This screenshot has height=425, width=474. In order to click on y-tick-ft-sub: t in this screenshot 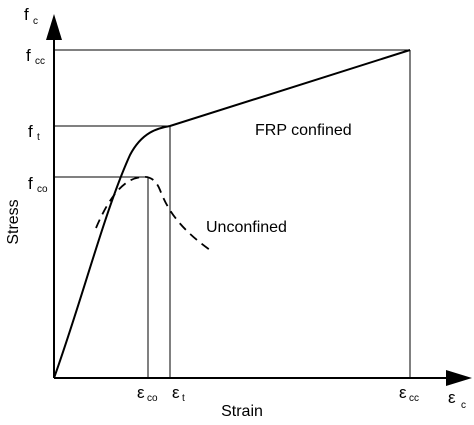, I will do `click(38, 137)`.